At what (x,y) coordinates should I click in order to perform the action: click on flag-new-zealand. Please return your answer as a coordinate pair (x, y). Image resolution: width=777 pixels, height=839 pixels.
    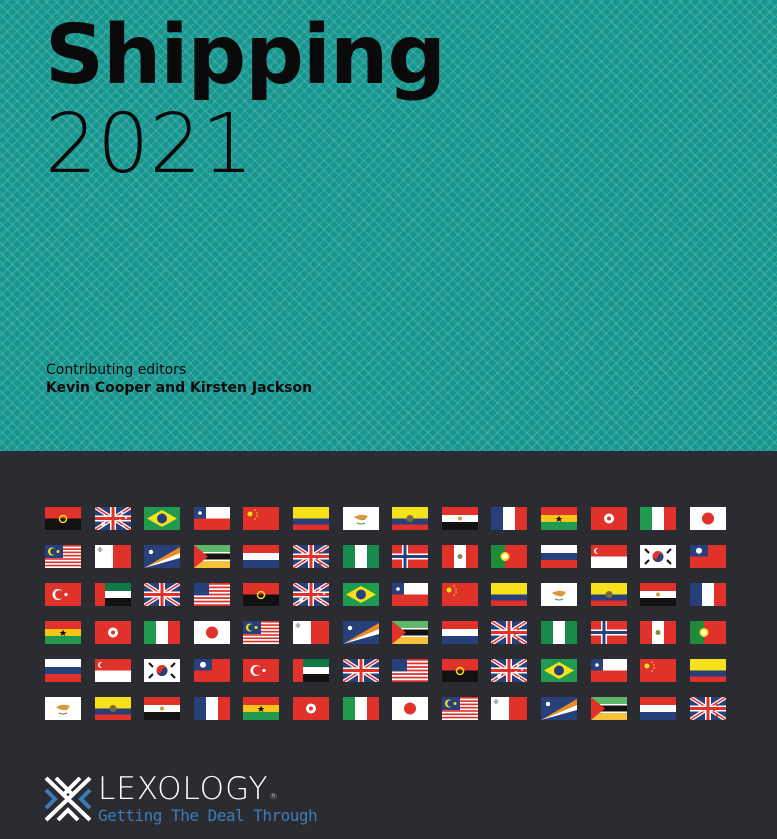
    Looking at the image, I should click on (509, 632).